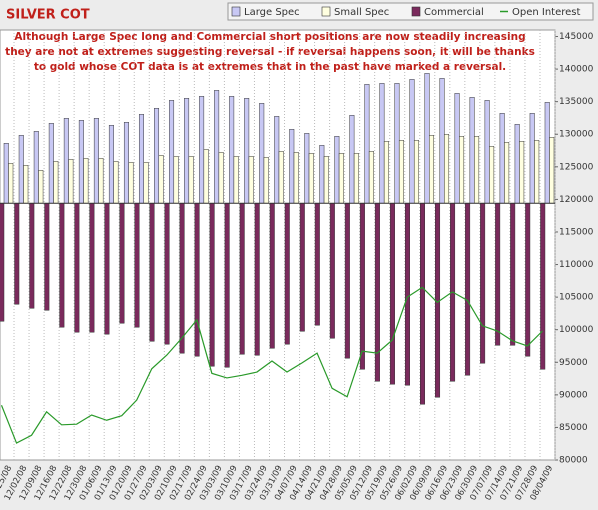 The image size is (598, 510). What do you see at coordinates (272, 12) in the screenshot?
I see `legend-label: Large Spec` at bounding box center [272, 12].